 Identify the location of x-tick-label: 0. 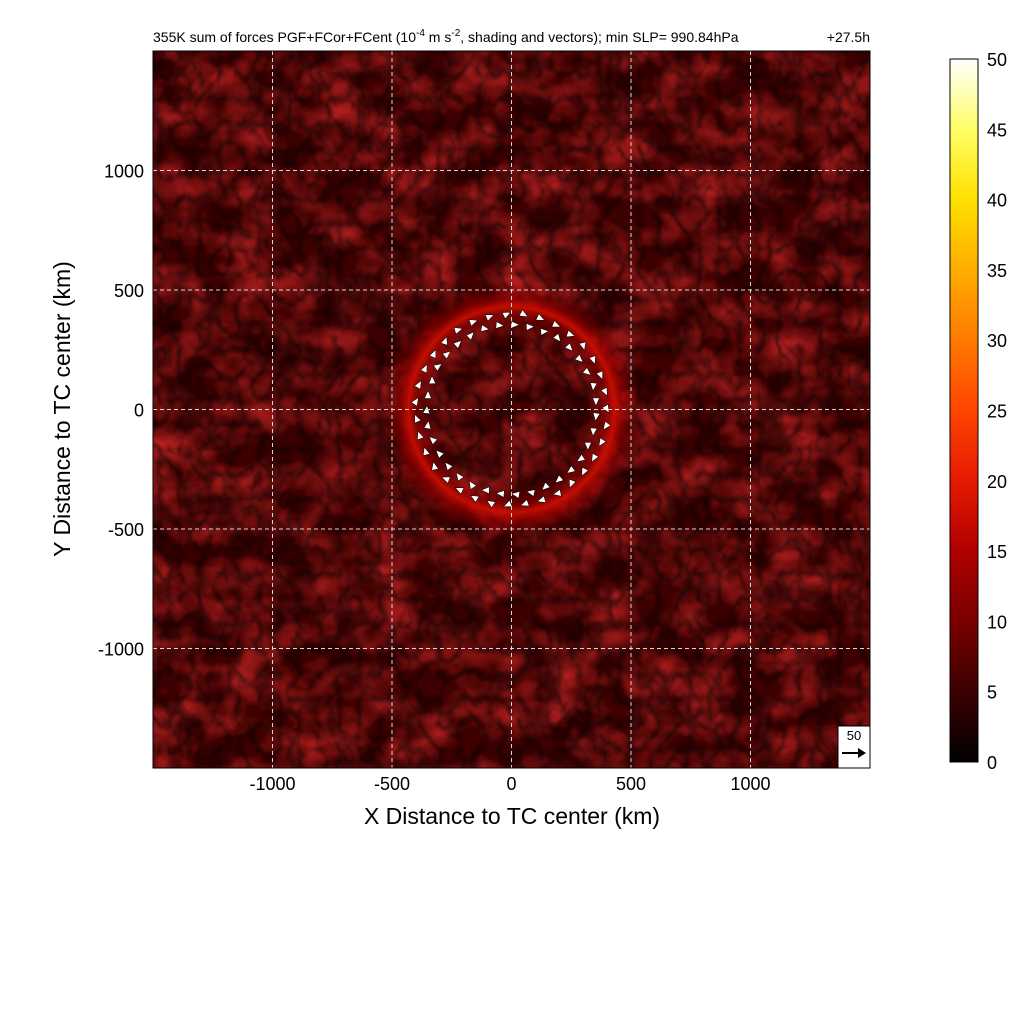
(511, 784).